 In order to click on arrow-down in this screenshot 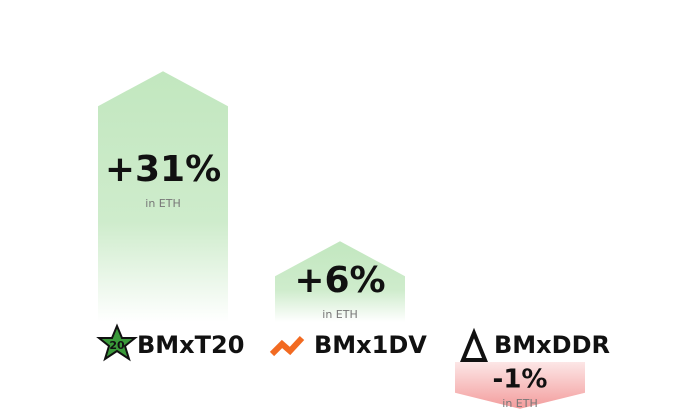, I will do `click(520, 385)`.